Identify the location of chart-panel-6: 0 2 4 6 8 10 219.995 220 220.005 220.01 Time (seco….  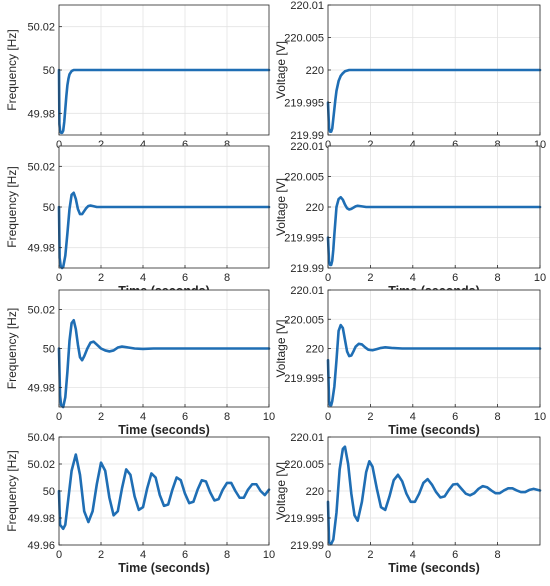
(410, 361).